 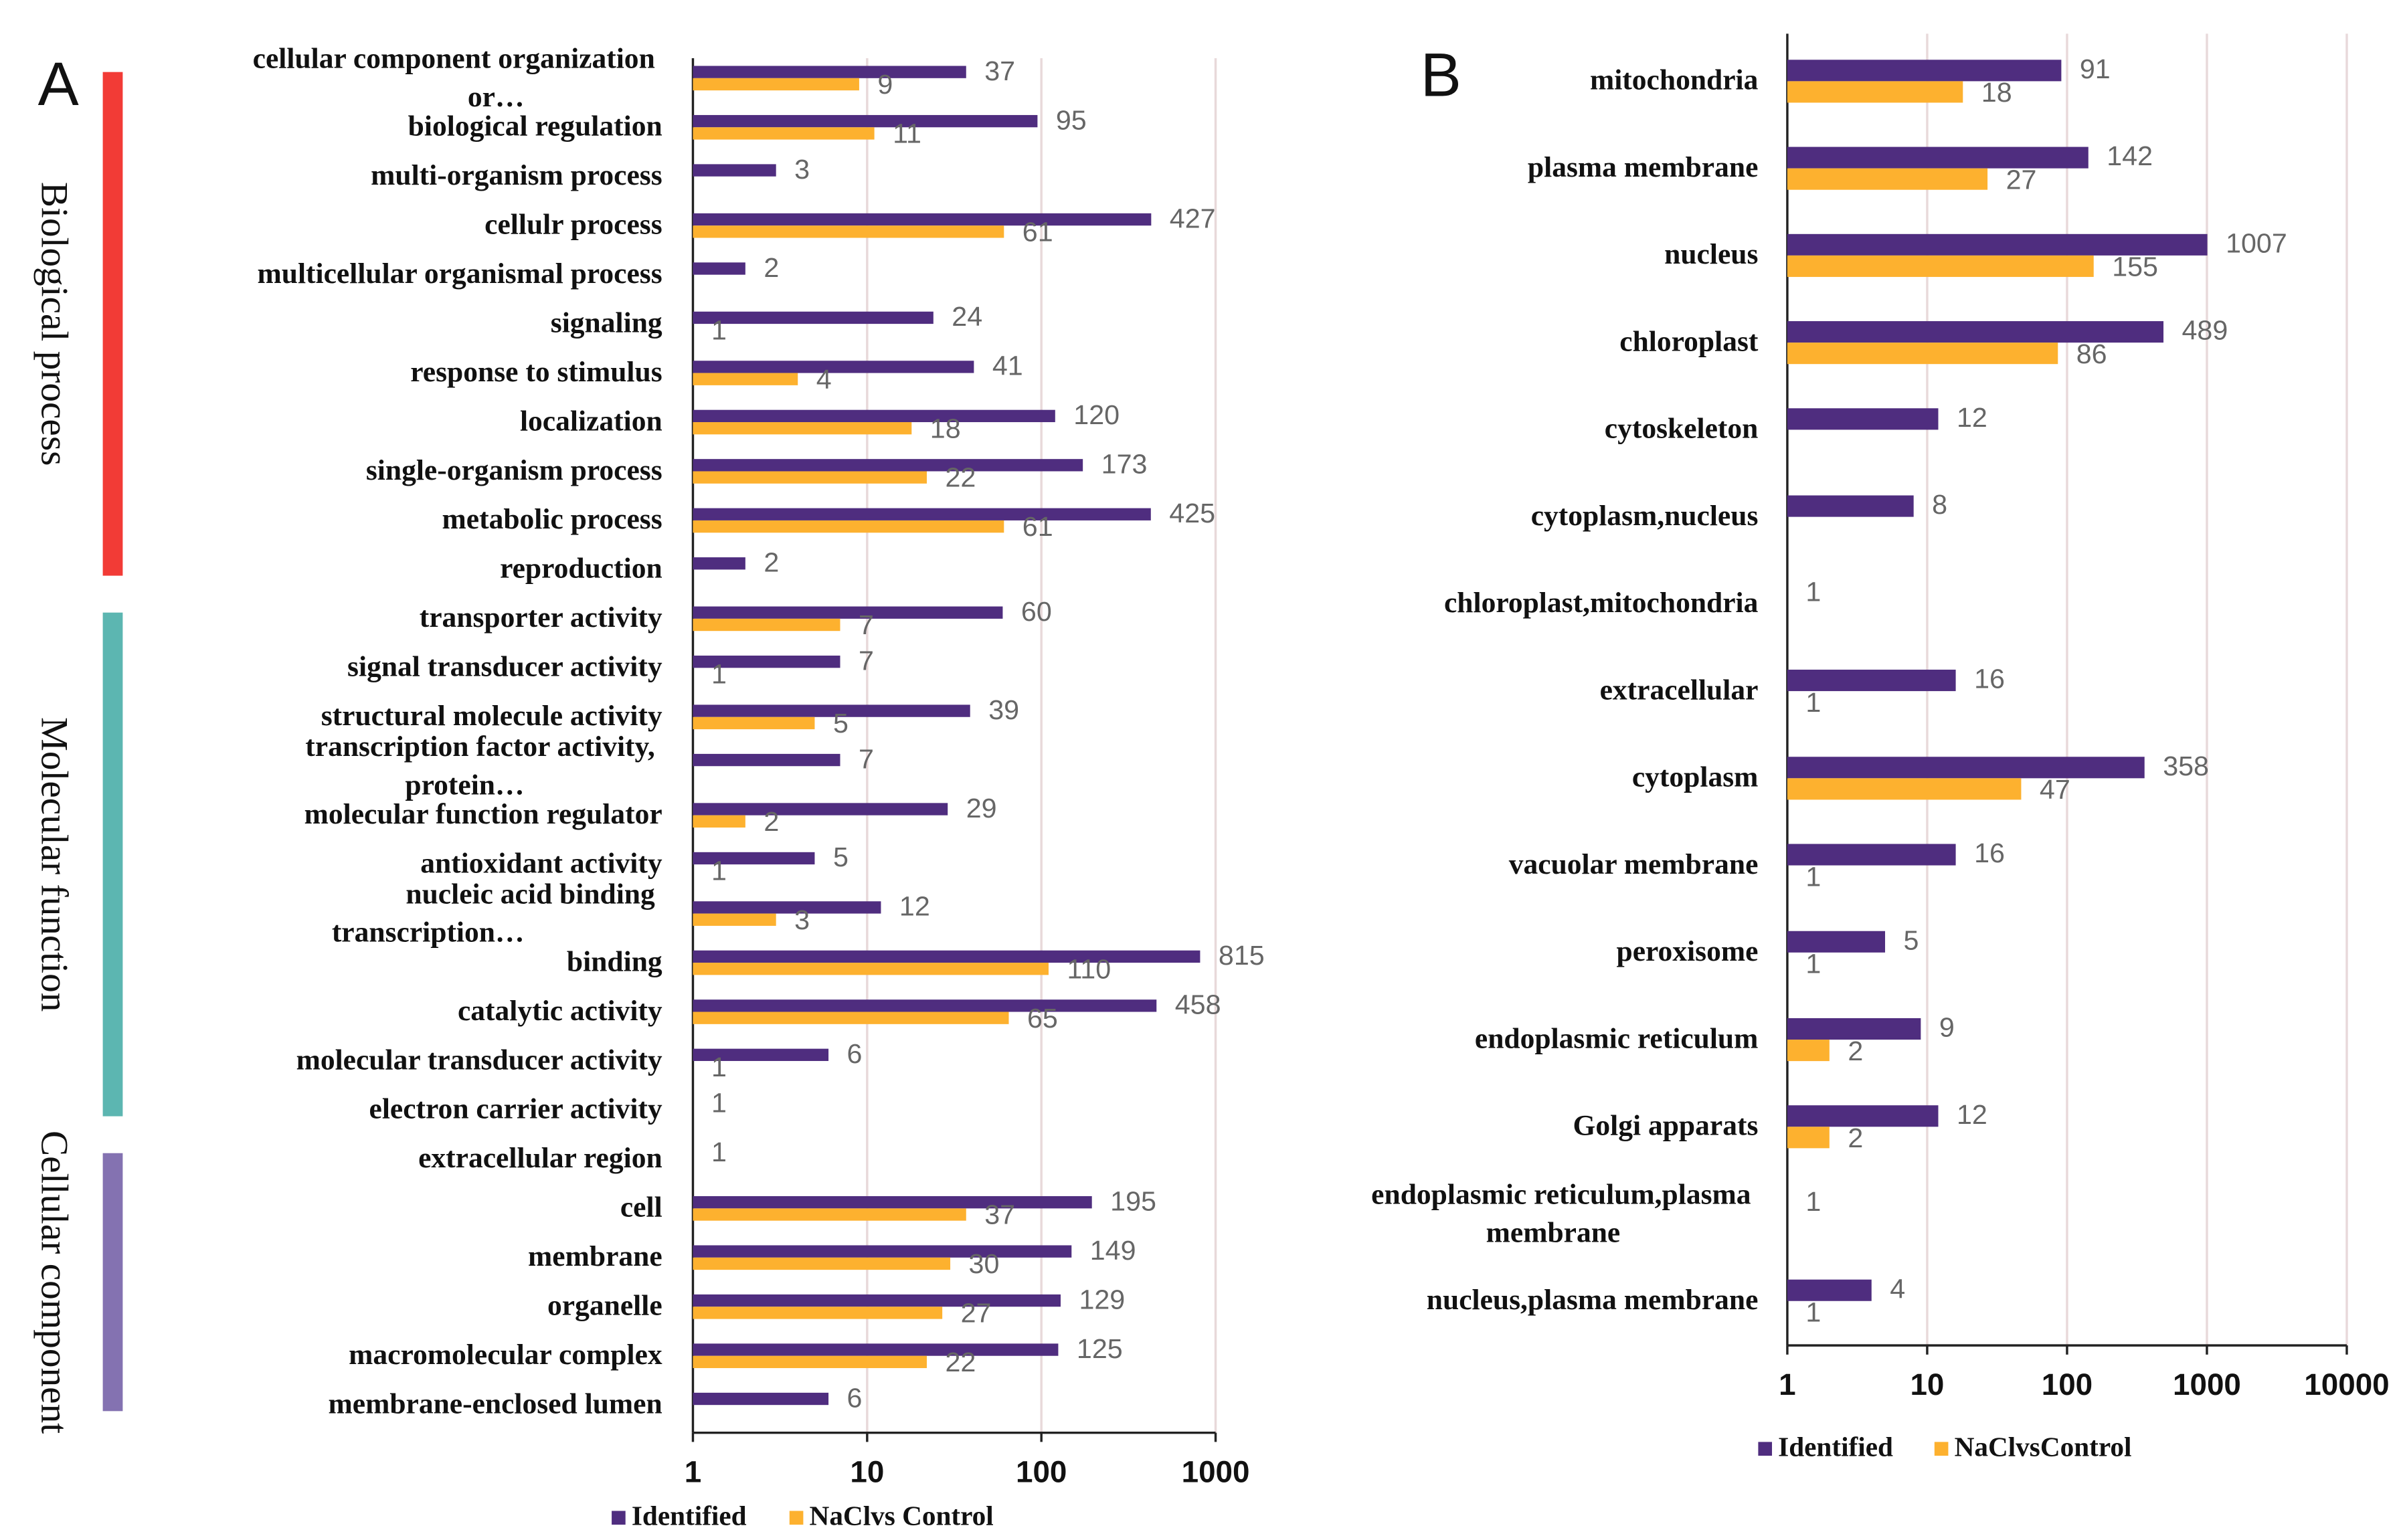 I want to click on group-label: Biological process, so click(x=55, y=324).